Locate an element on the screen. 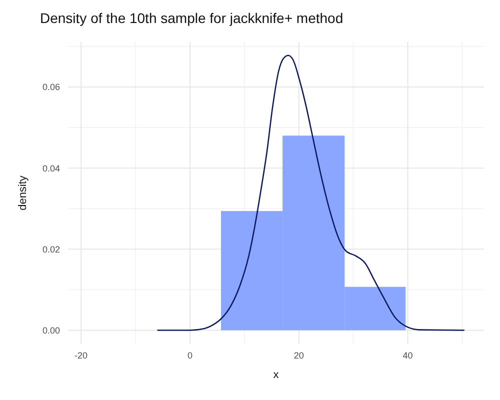  x-tick-label: 0 is located at coordinates (189, 355).